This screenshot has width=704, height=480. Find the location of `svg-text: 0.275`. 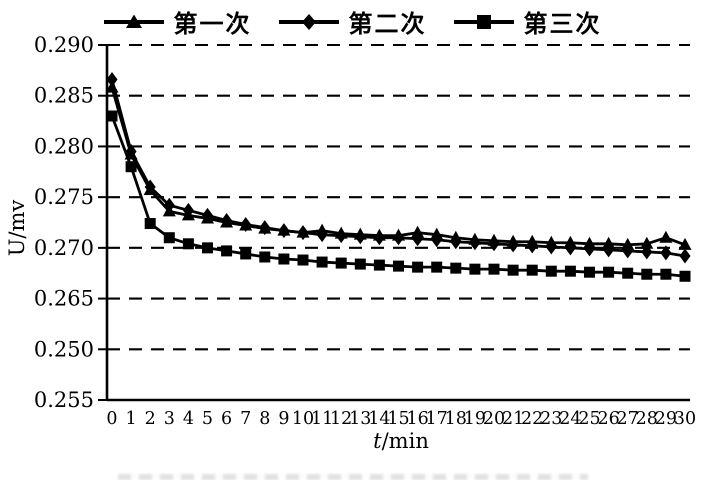

svg-text: 0.275 is located at coordinates (64, 197).